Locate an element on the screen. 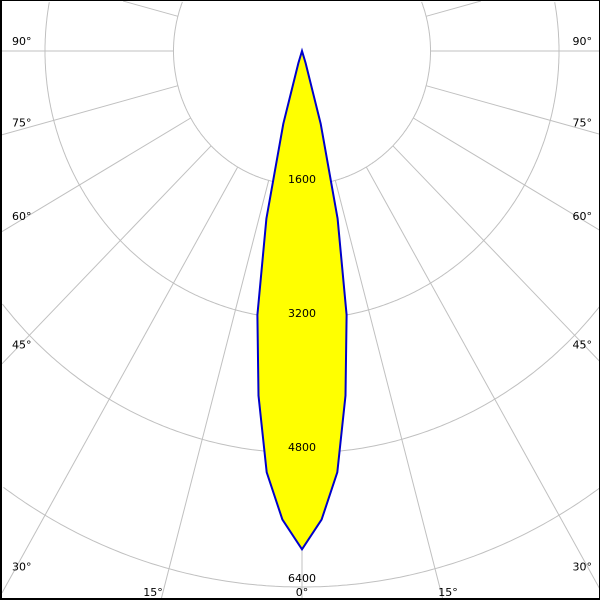 The height and width of the screenshot is (600, 600). radial-tick-label: 6400 is located at coordinates (302, 578).